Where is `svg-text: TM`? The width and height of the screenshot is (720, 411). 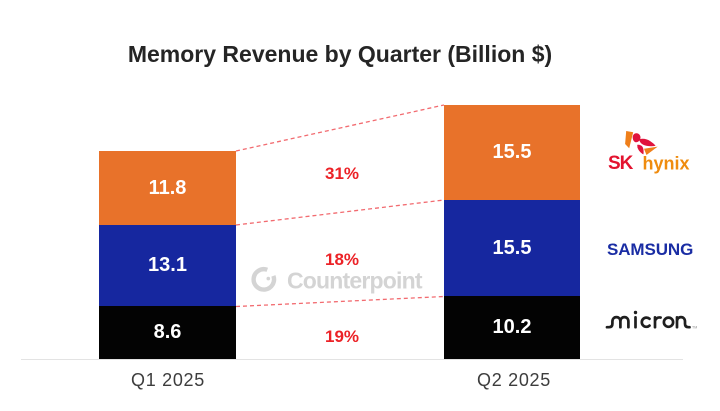 svg-text: TM is located at coordinates (694, 328).